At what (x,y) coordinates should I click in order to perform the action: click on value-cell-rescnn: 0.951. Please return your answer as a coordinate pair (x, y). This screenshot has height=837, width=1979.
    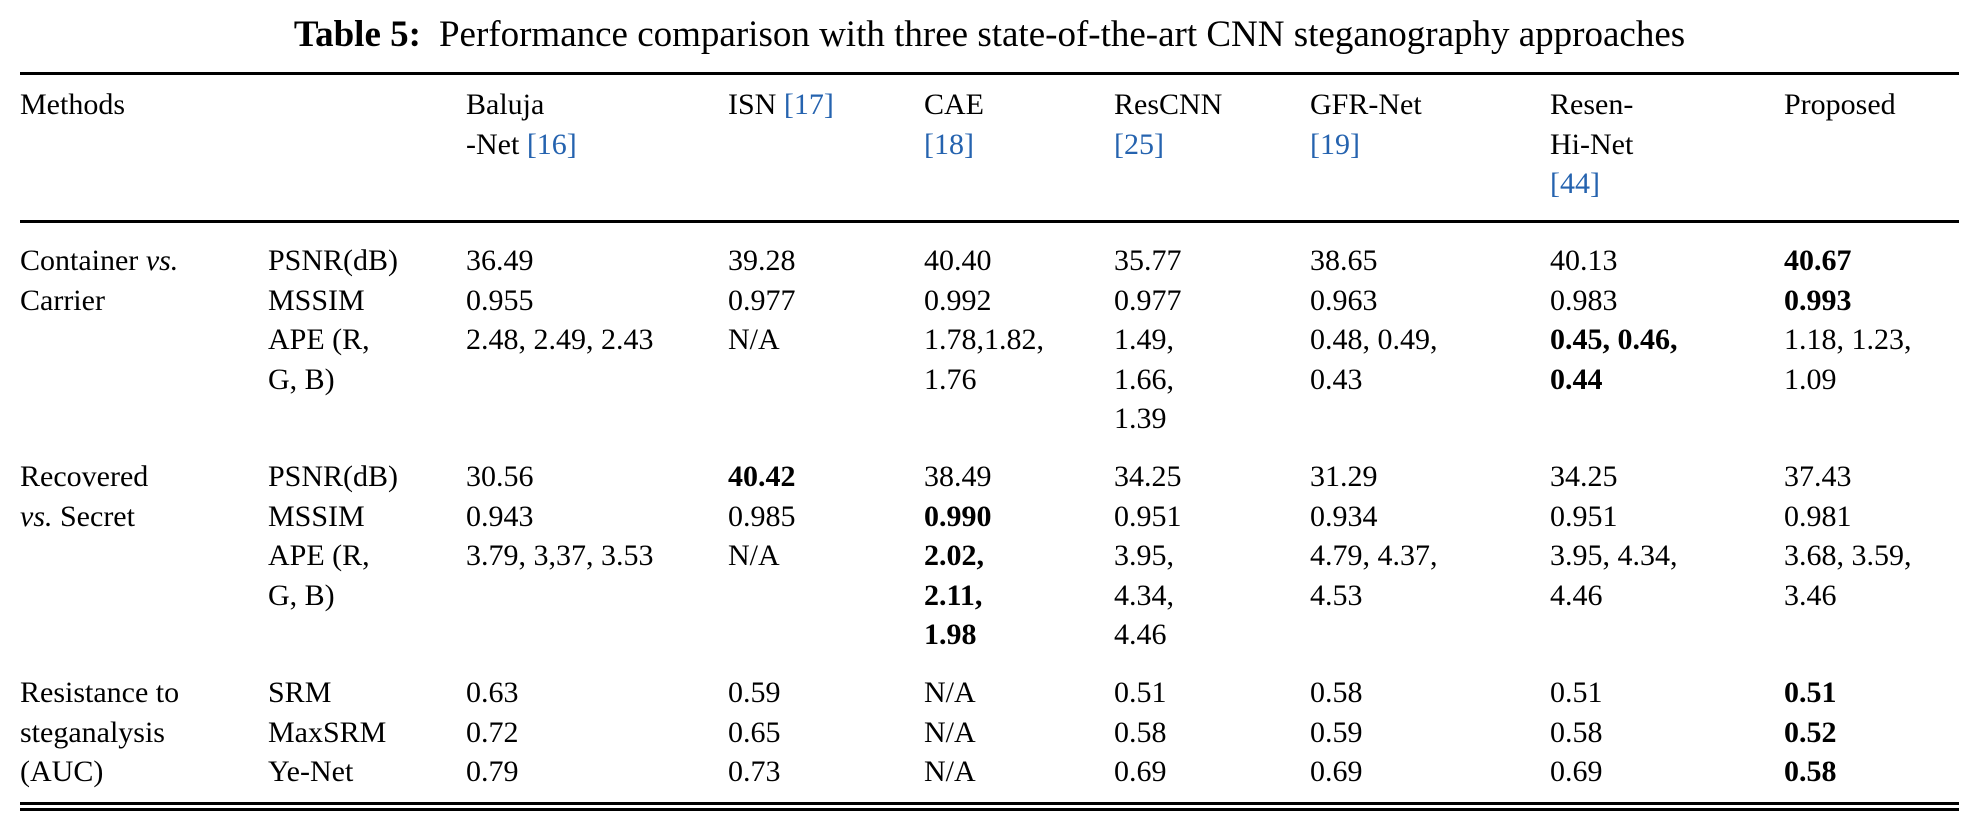
    Looking at the image, I should click on (1148, 516).